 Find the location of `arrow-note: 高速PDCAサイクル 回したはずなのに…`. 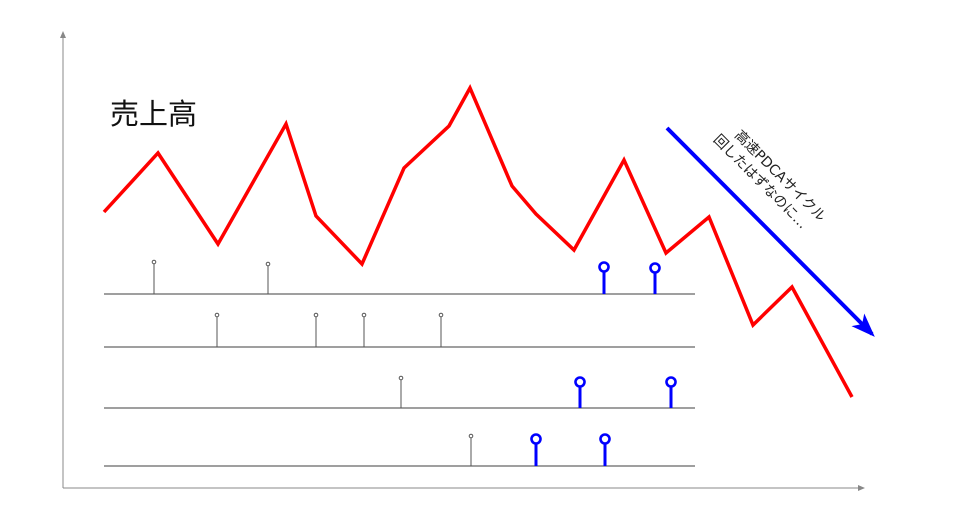

arrow-note: 高速PDCAサイクル 回したはずなのに… is located at coordinates (769, 179).